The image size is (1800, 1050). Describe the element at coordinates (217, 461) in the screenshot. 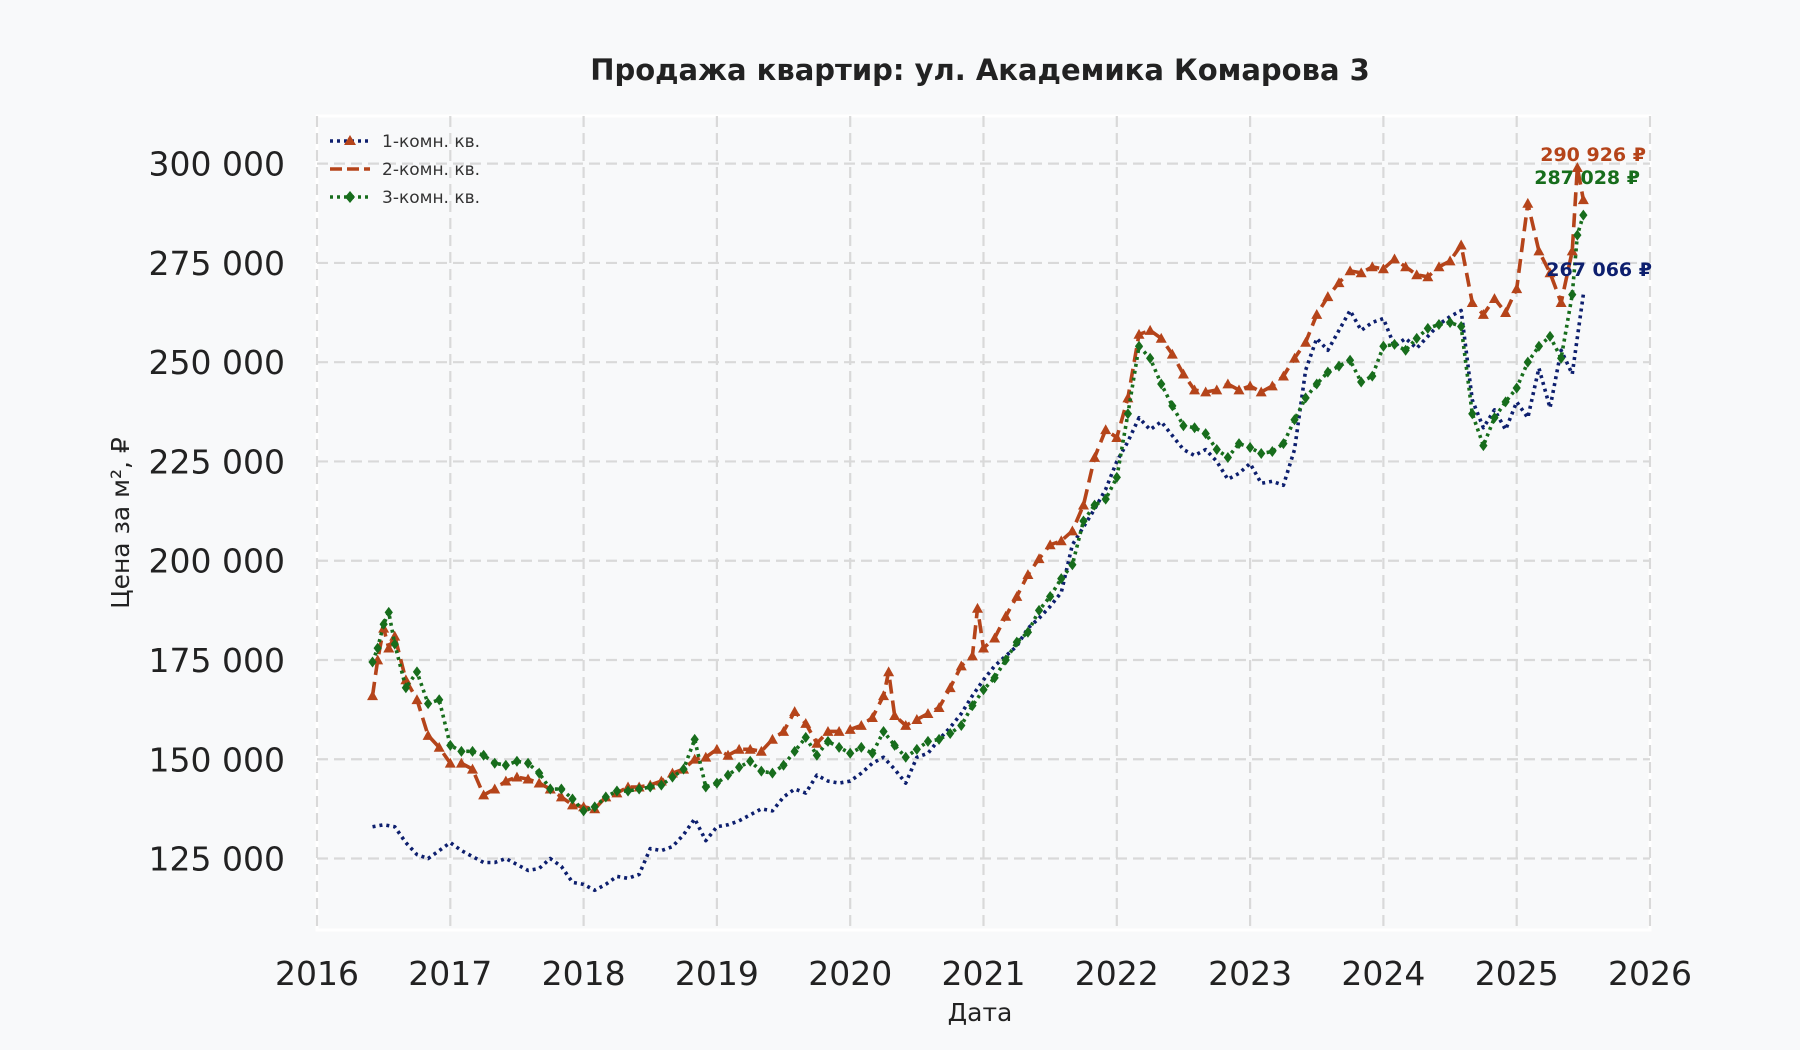

I see `y-tick-label: 225 000` at that location.